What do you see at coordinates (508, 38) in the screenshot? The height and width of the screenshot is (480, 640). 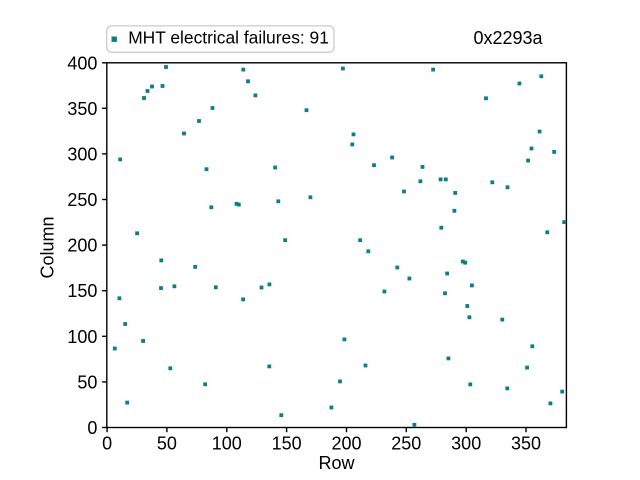 I see `svg-text: 0x2293a` at bounding box center [508, 38].